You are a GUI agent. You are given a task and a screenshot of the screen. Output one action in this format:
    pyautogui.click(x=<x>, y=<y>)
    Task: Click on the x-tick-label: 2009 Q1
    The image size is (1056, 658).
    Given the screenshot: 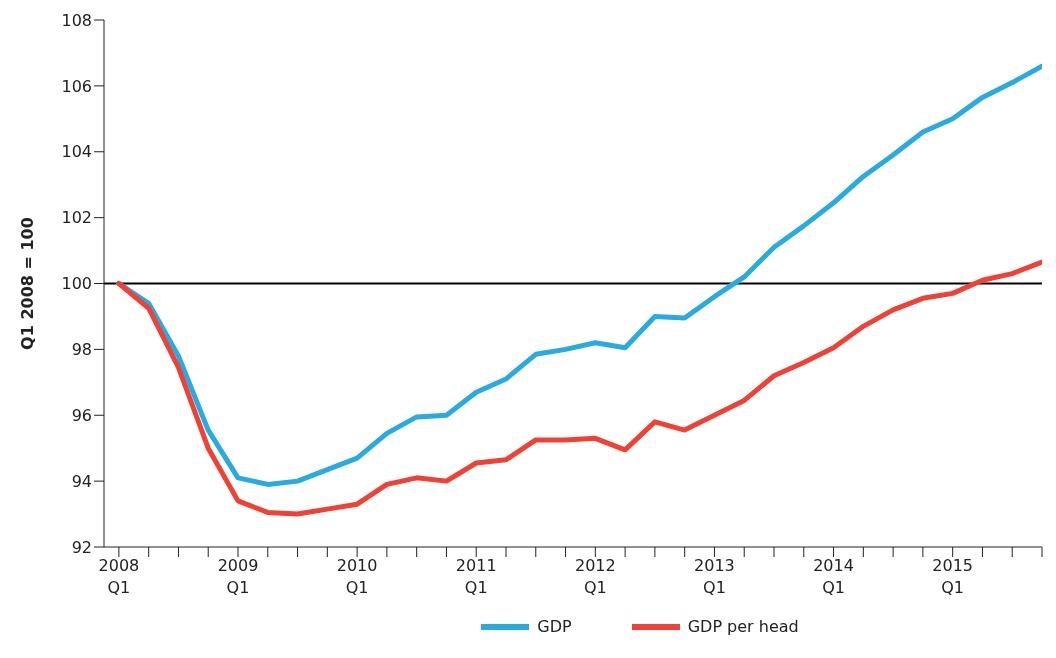 What is the action you would take?
    pyautogui.click(x=238, y=576)
    